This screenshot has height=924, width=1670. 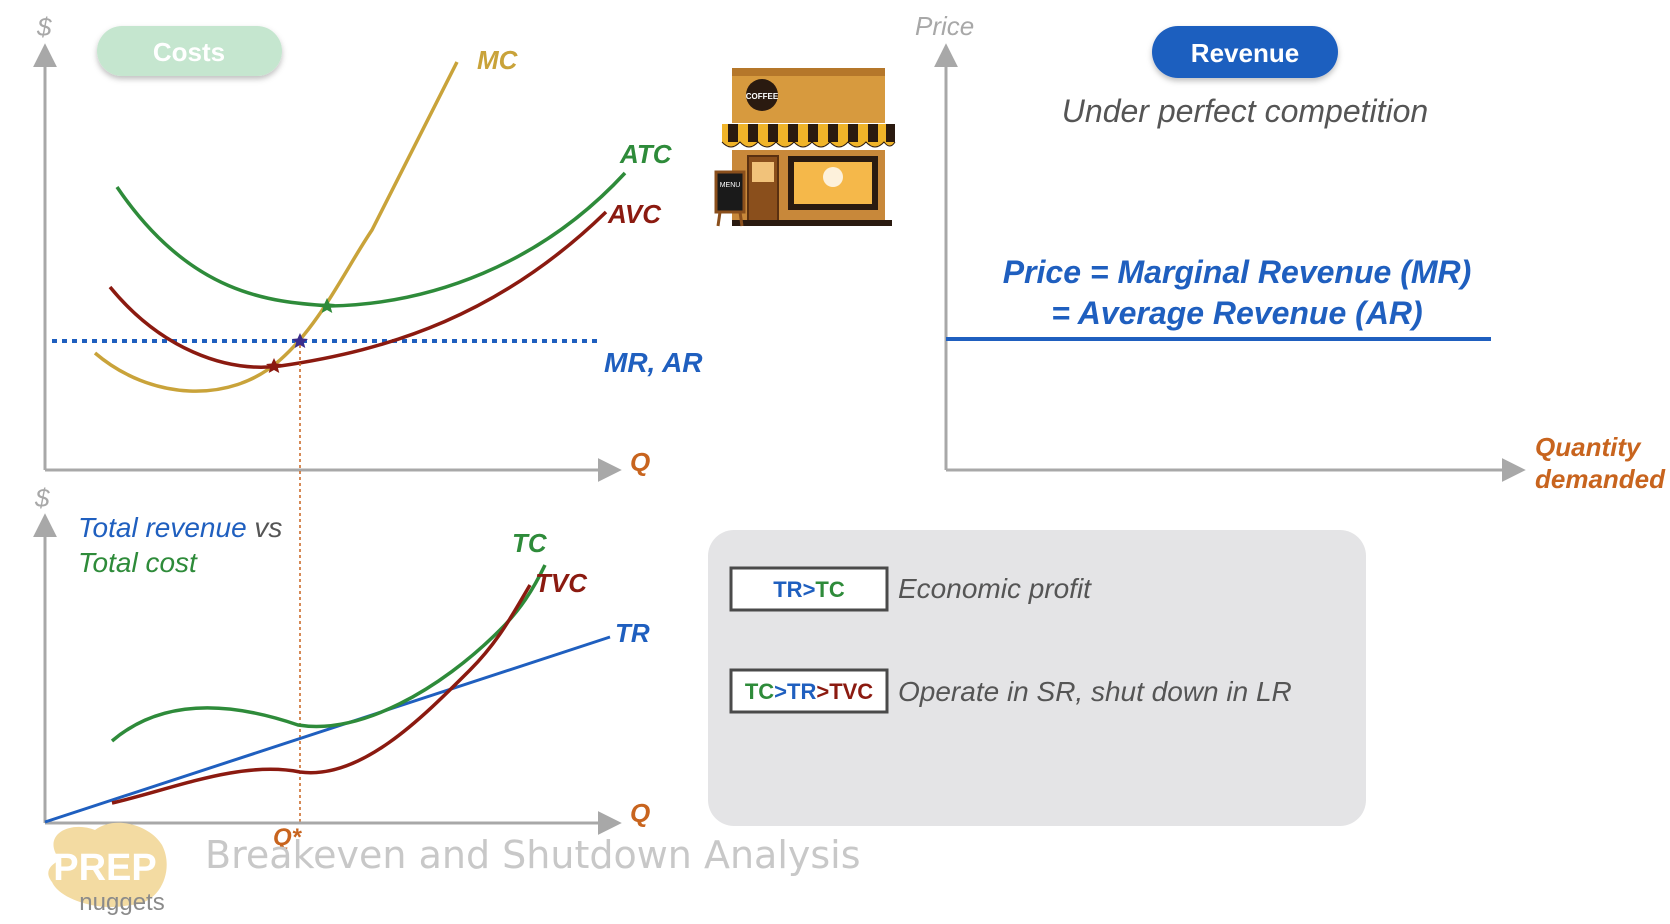 I want to click on shop-sign-badge, so click(x=762, y=95).